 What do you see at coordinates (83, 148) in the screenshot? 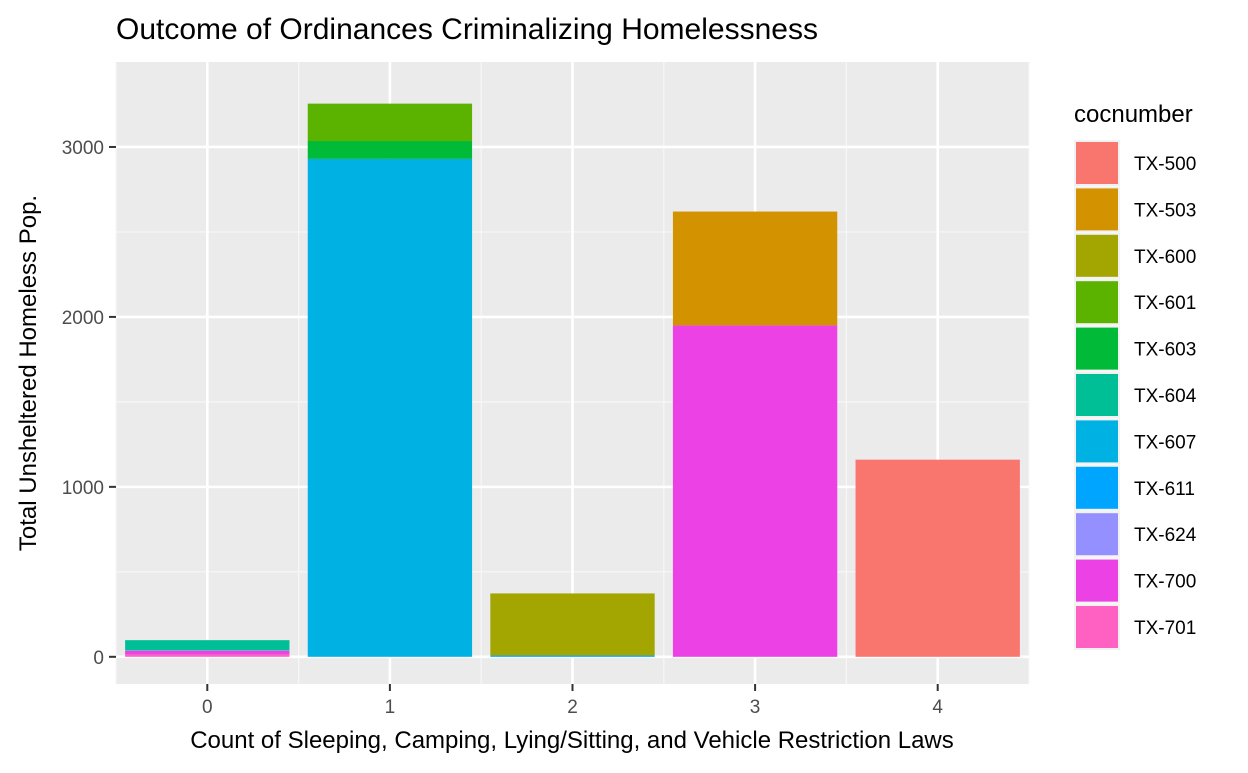
I see `y-tick-label: 3000` at bounding box center [83, 148].